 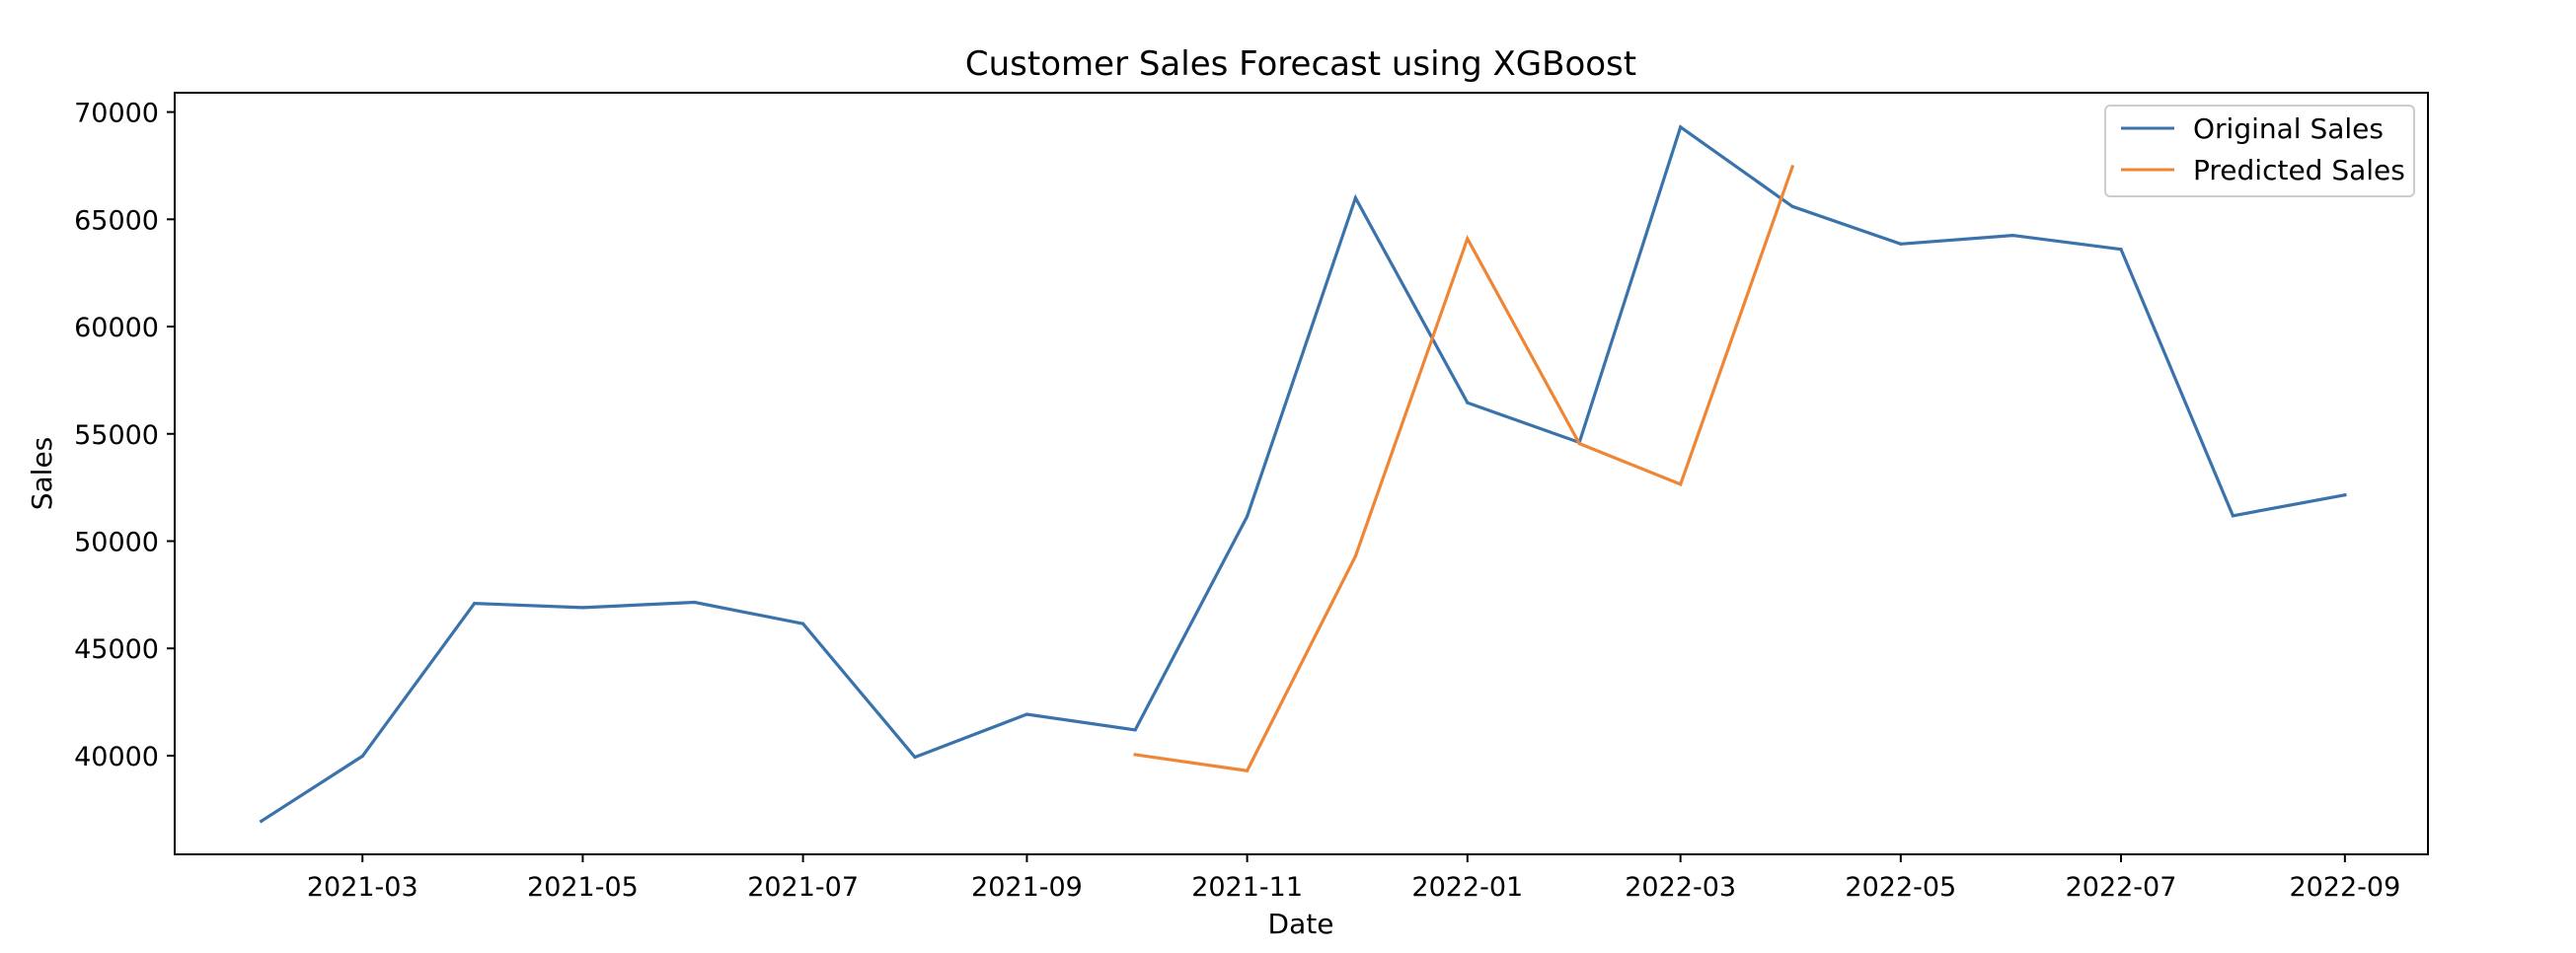 I want to click on x-tick-label: 2022-07, so click(x=2121, y=887).